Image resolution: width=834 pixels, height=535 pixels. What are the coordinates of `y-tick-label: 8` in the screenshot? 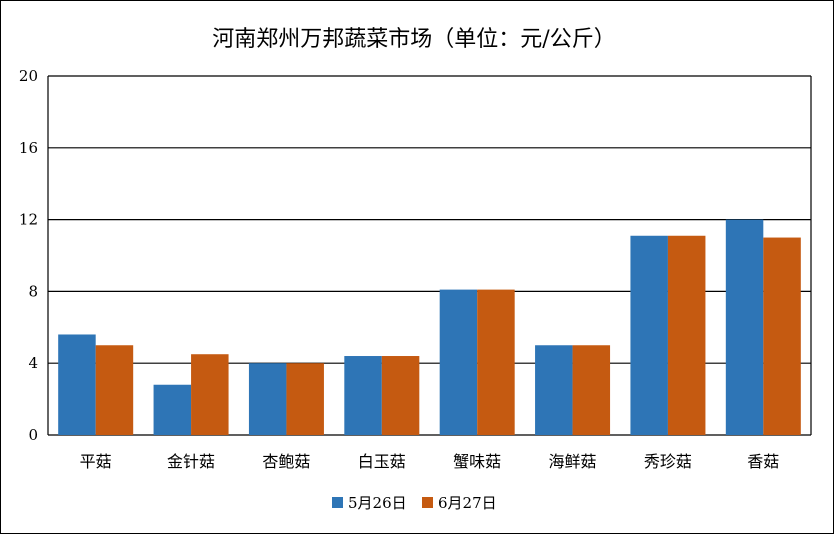 It's located at (33, 291).